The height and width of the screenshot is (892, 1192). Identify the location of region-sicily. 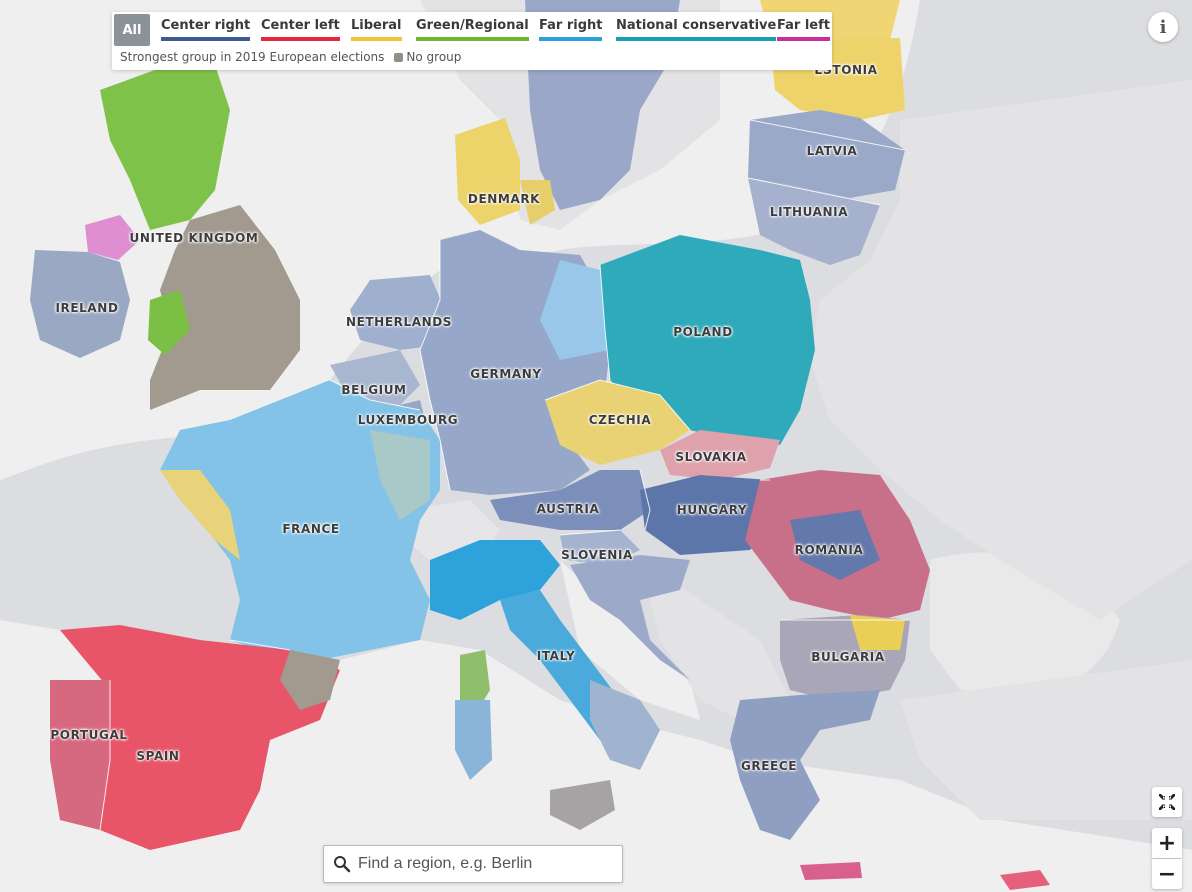
(582, 805).